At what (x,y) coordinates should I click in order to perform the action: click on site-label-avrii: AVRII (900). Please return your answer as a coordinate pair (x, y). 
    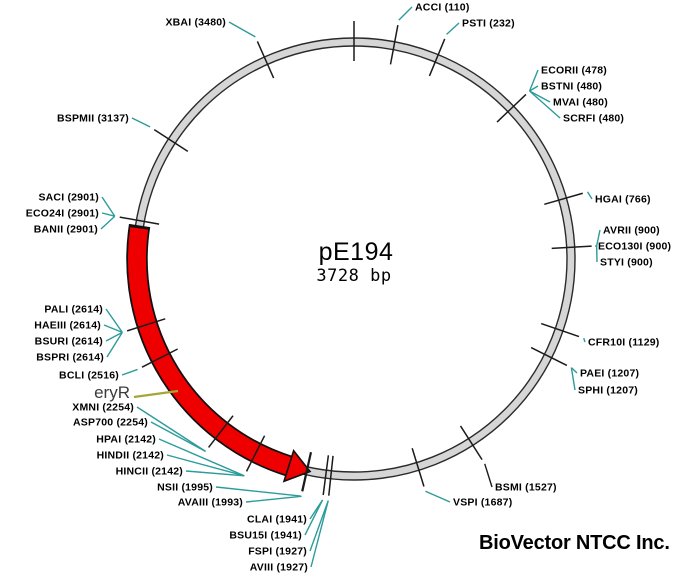
    Looking at the image, I should click on (631, 231).